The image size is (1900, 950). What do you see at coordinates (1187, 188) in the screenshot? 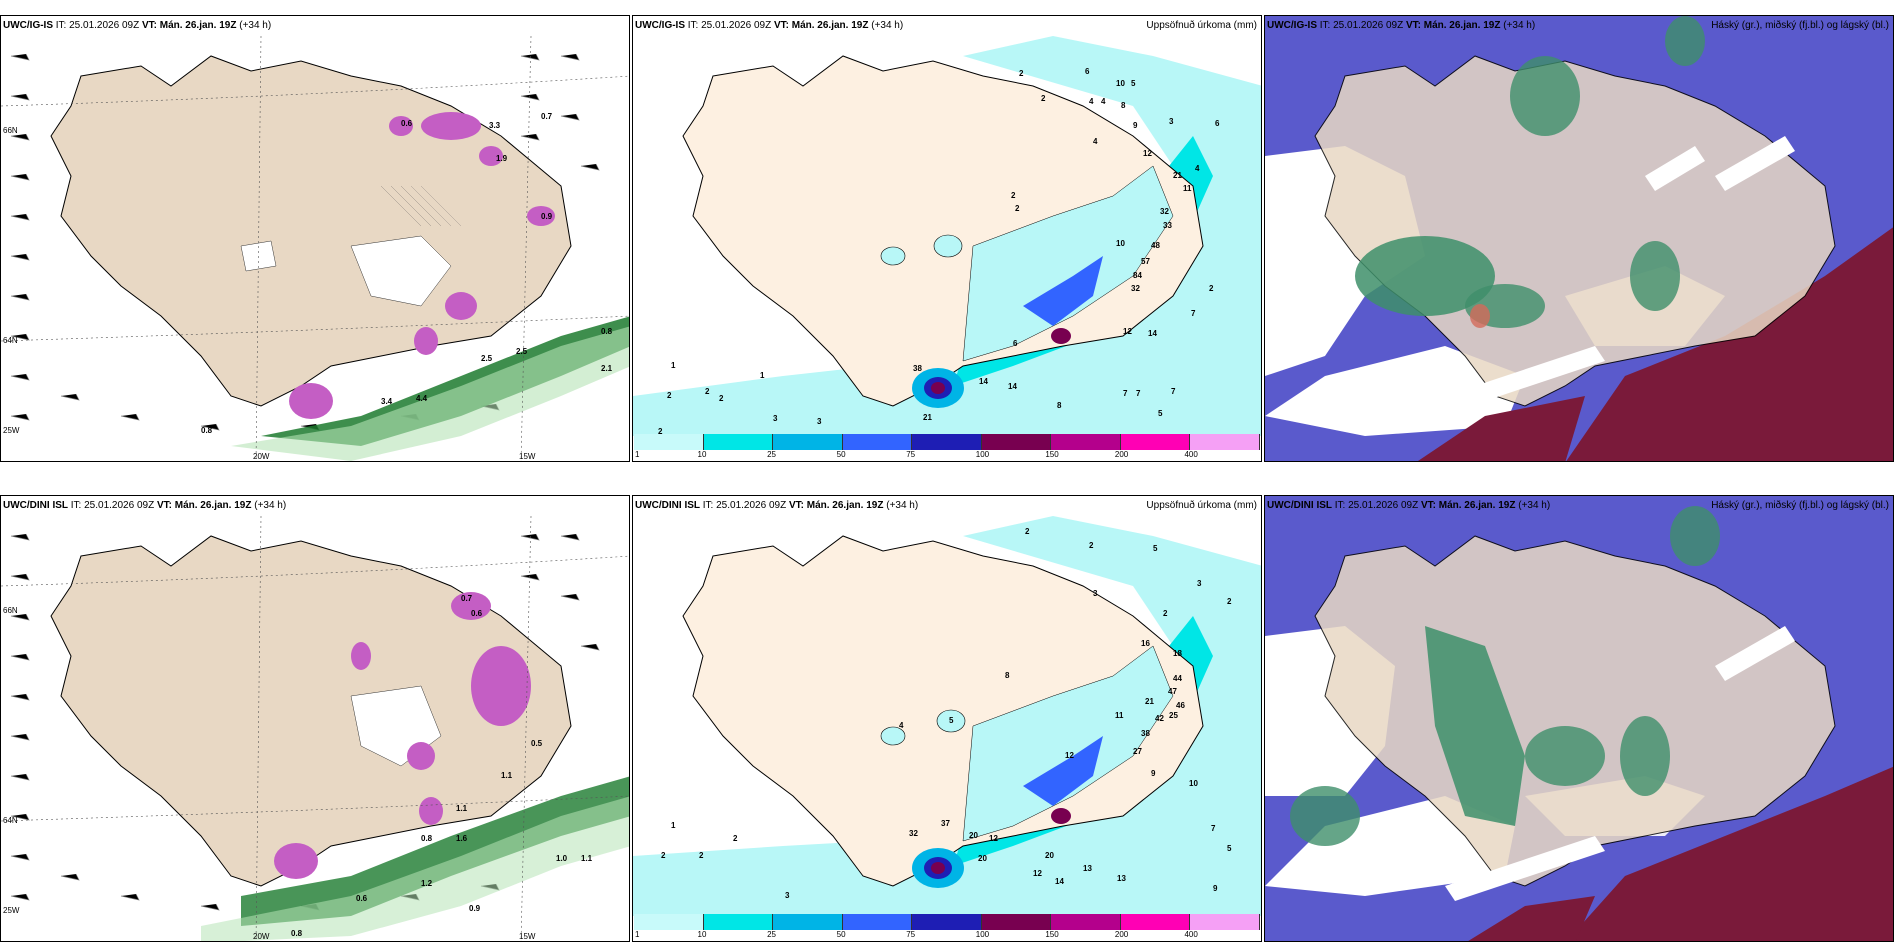
I see `precip-label: 11` at bounding box center [1187, 188].